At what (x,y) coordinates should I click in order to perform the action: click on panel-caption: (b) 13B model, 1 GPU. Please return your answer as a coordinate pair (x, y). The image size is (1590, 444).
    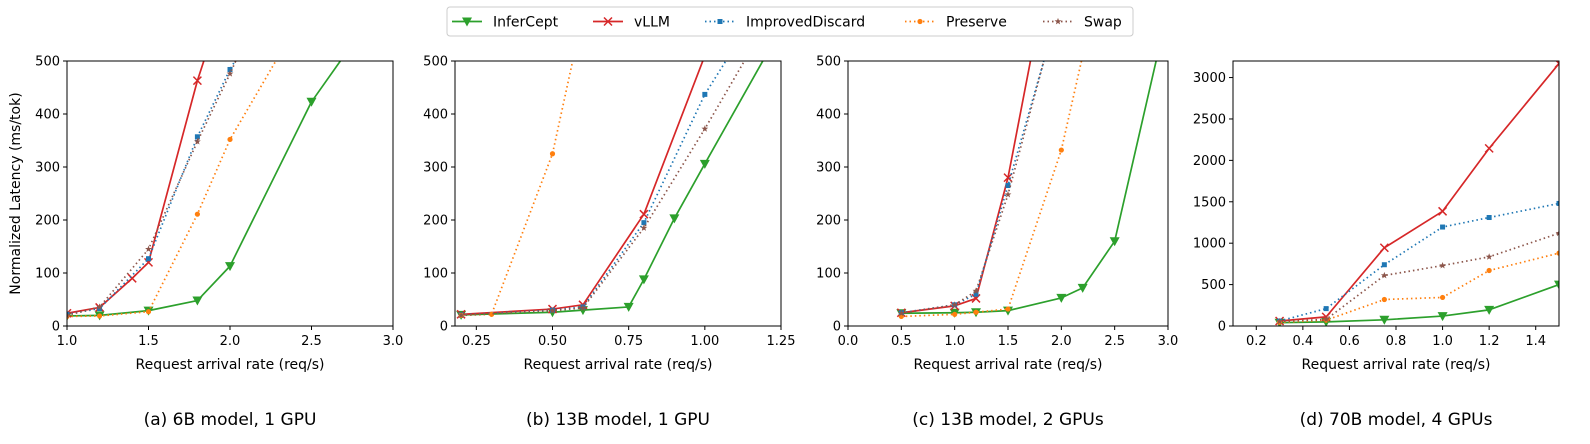
    Looking at the image, I should click on (618, 420).